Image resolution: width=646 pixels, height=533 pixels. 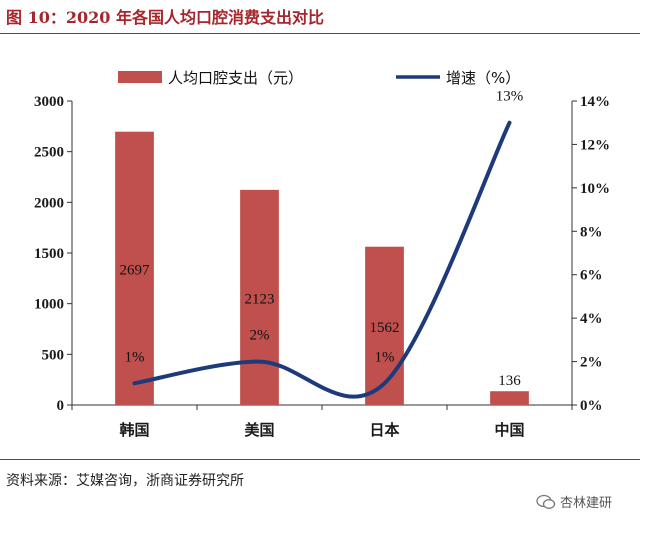 What do you see at coordinates (320, 459) in the screenshot?
I see `source-rule` at bounding box center [320, 459].